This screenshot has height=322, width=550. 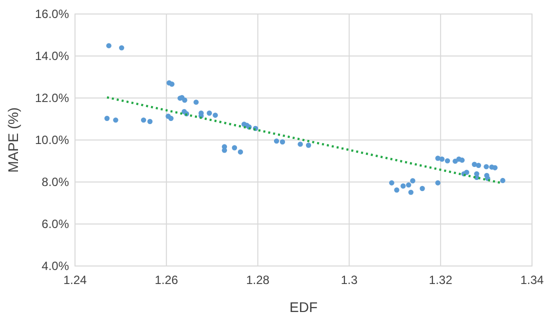 I want to click on x-axis-title: EDF, so click(x=304, y=307).